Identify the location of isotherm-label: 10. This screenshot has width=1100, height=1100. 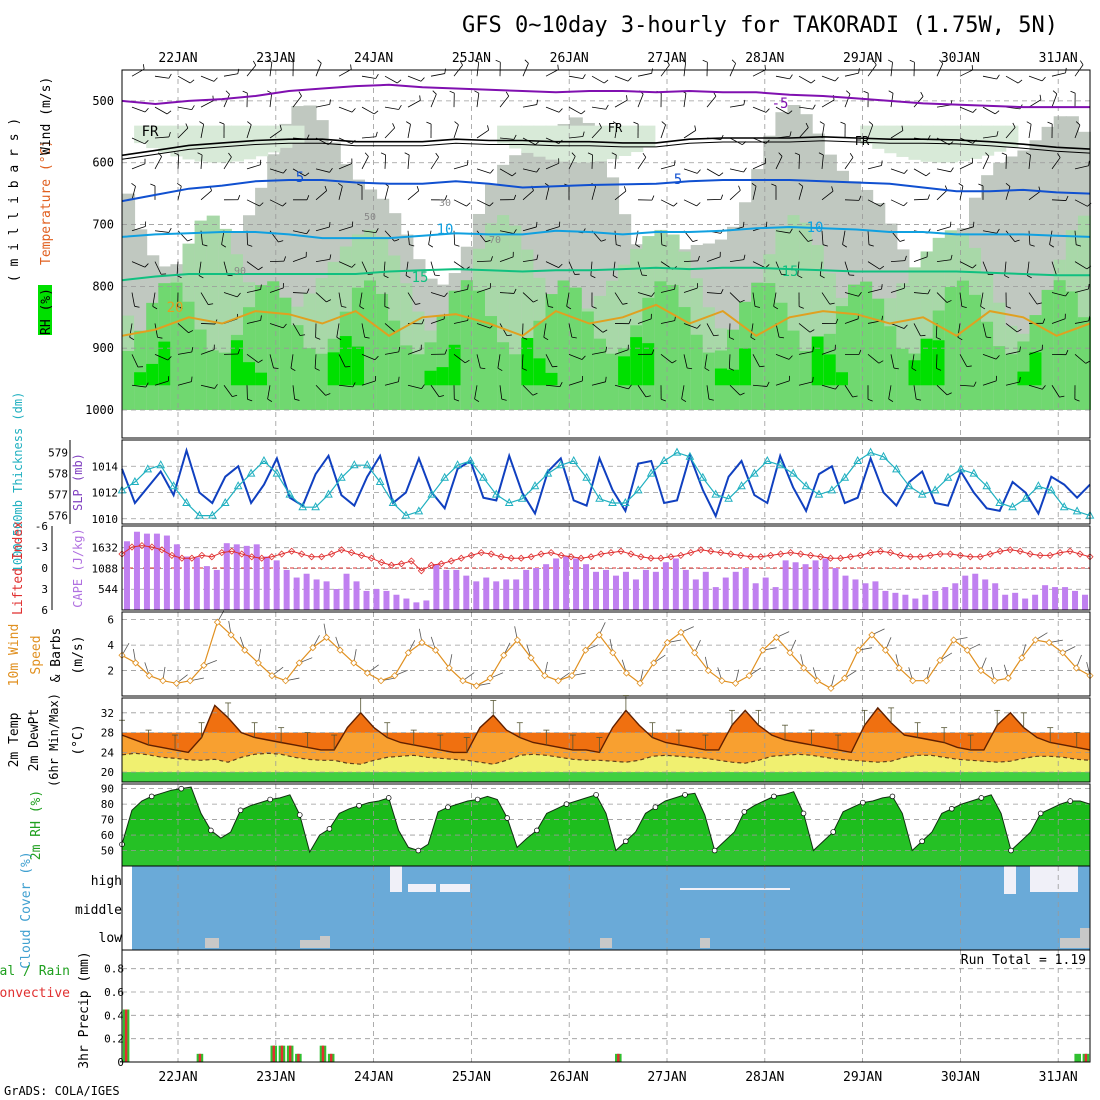
(815, 228).